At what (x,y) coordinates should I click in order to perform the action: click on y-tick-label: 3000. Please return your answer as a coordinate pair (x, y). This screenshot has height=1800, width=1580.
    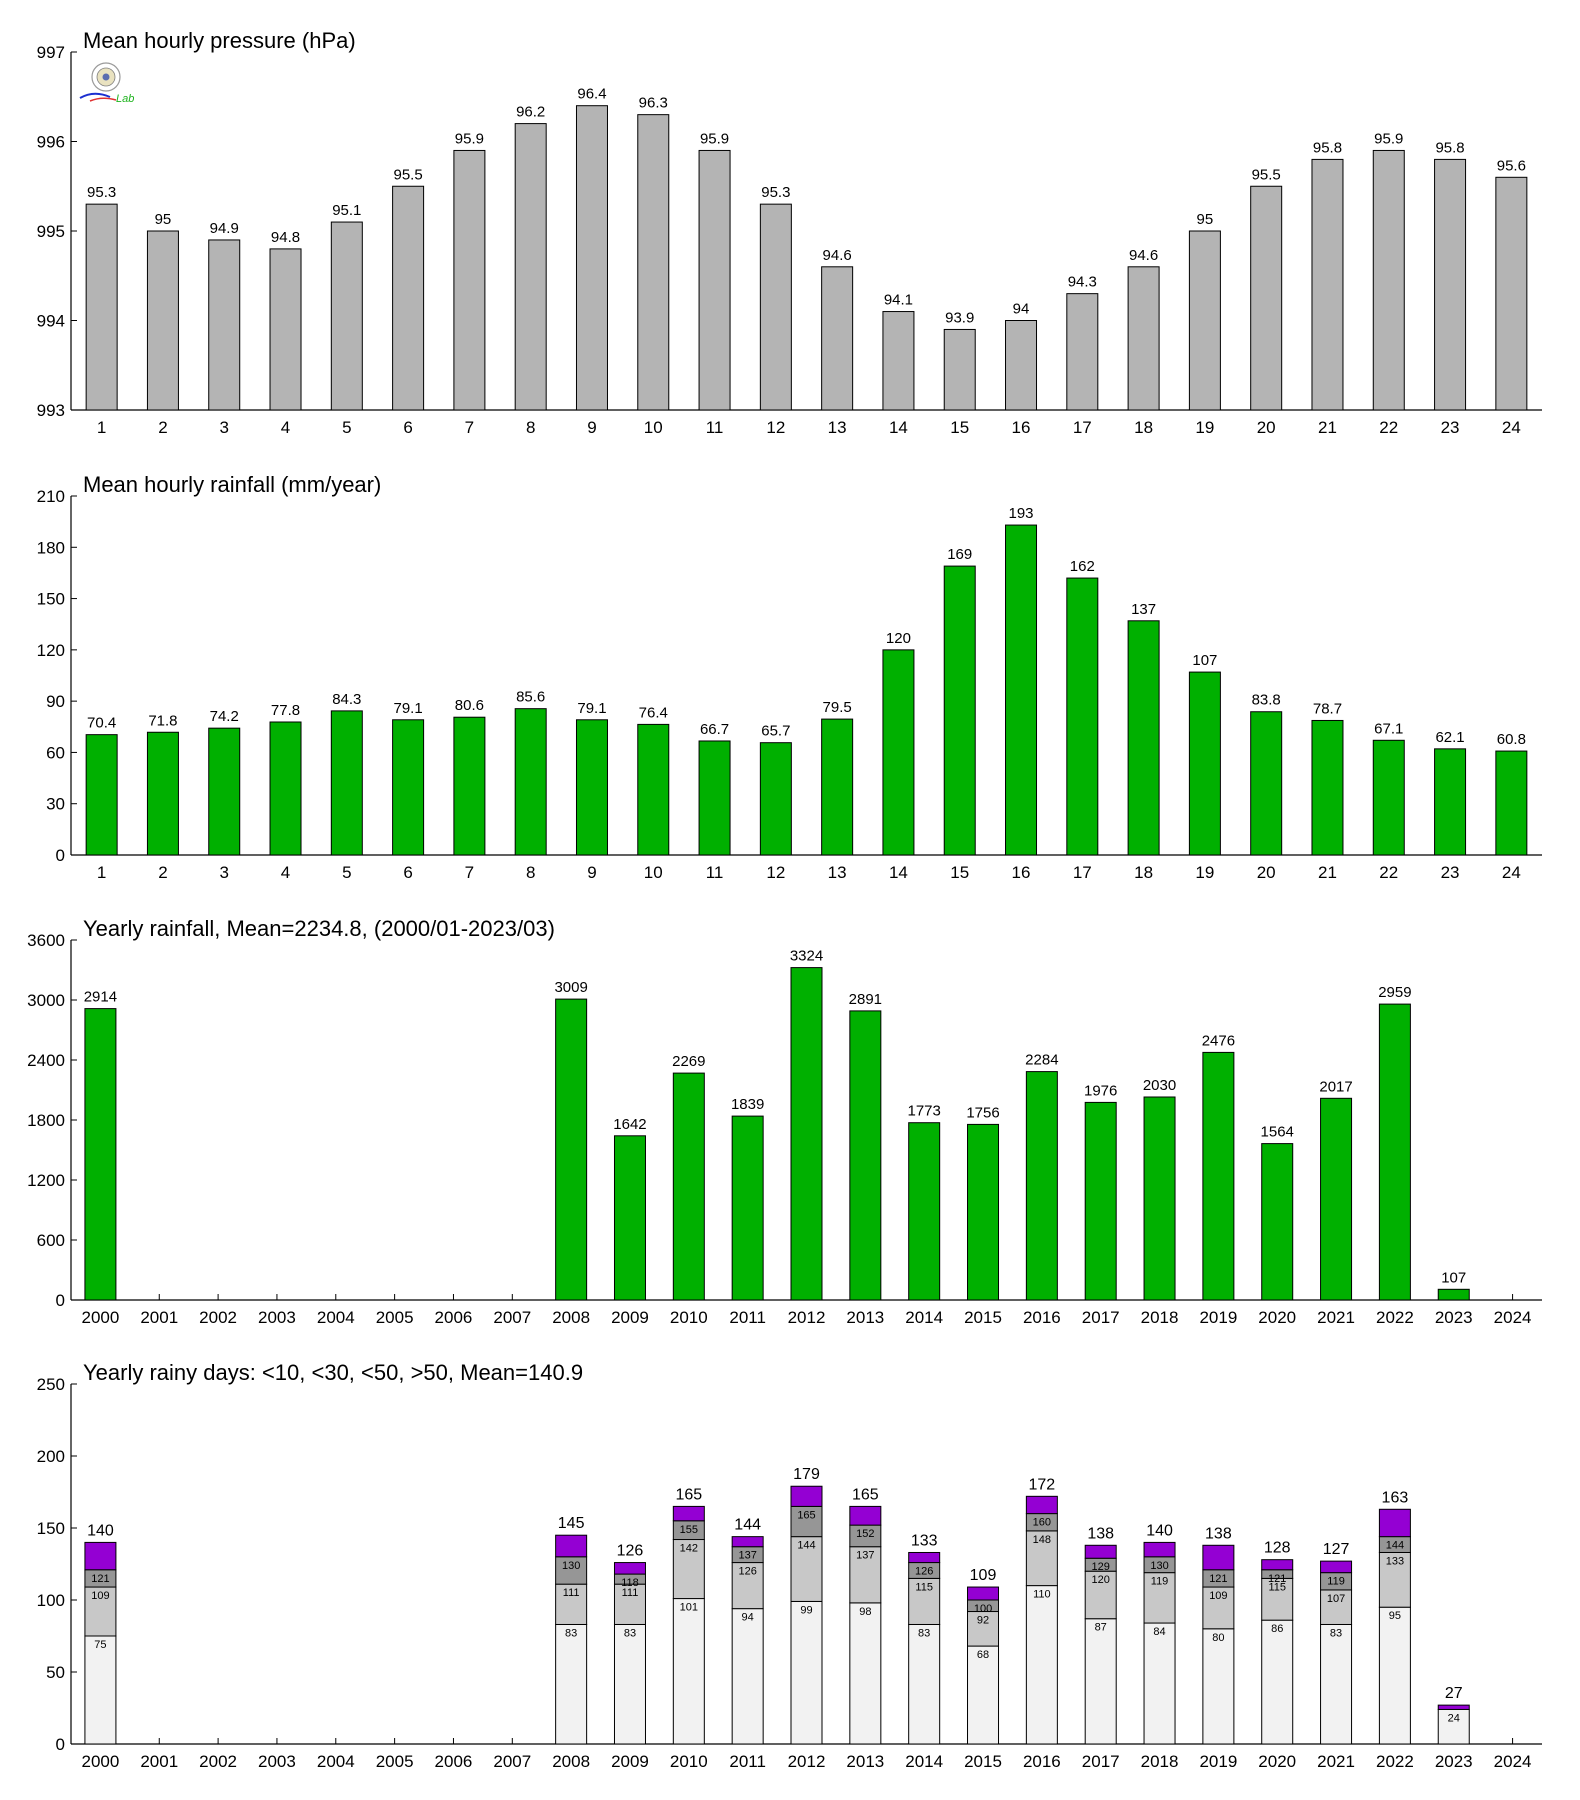
    Looking at the image, I should click on (46, 1000).